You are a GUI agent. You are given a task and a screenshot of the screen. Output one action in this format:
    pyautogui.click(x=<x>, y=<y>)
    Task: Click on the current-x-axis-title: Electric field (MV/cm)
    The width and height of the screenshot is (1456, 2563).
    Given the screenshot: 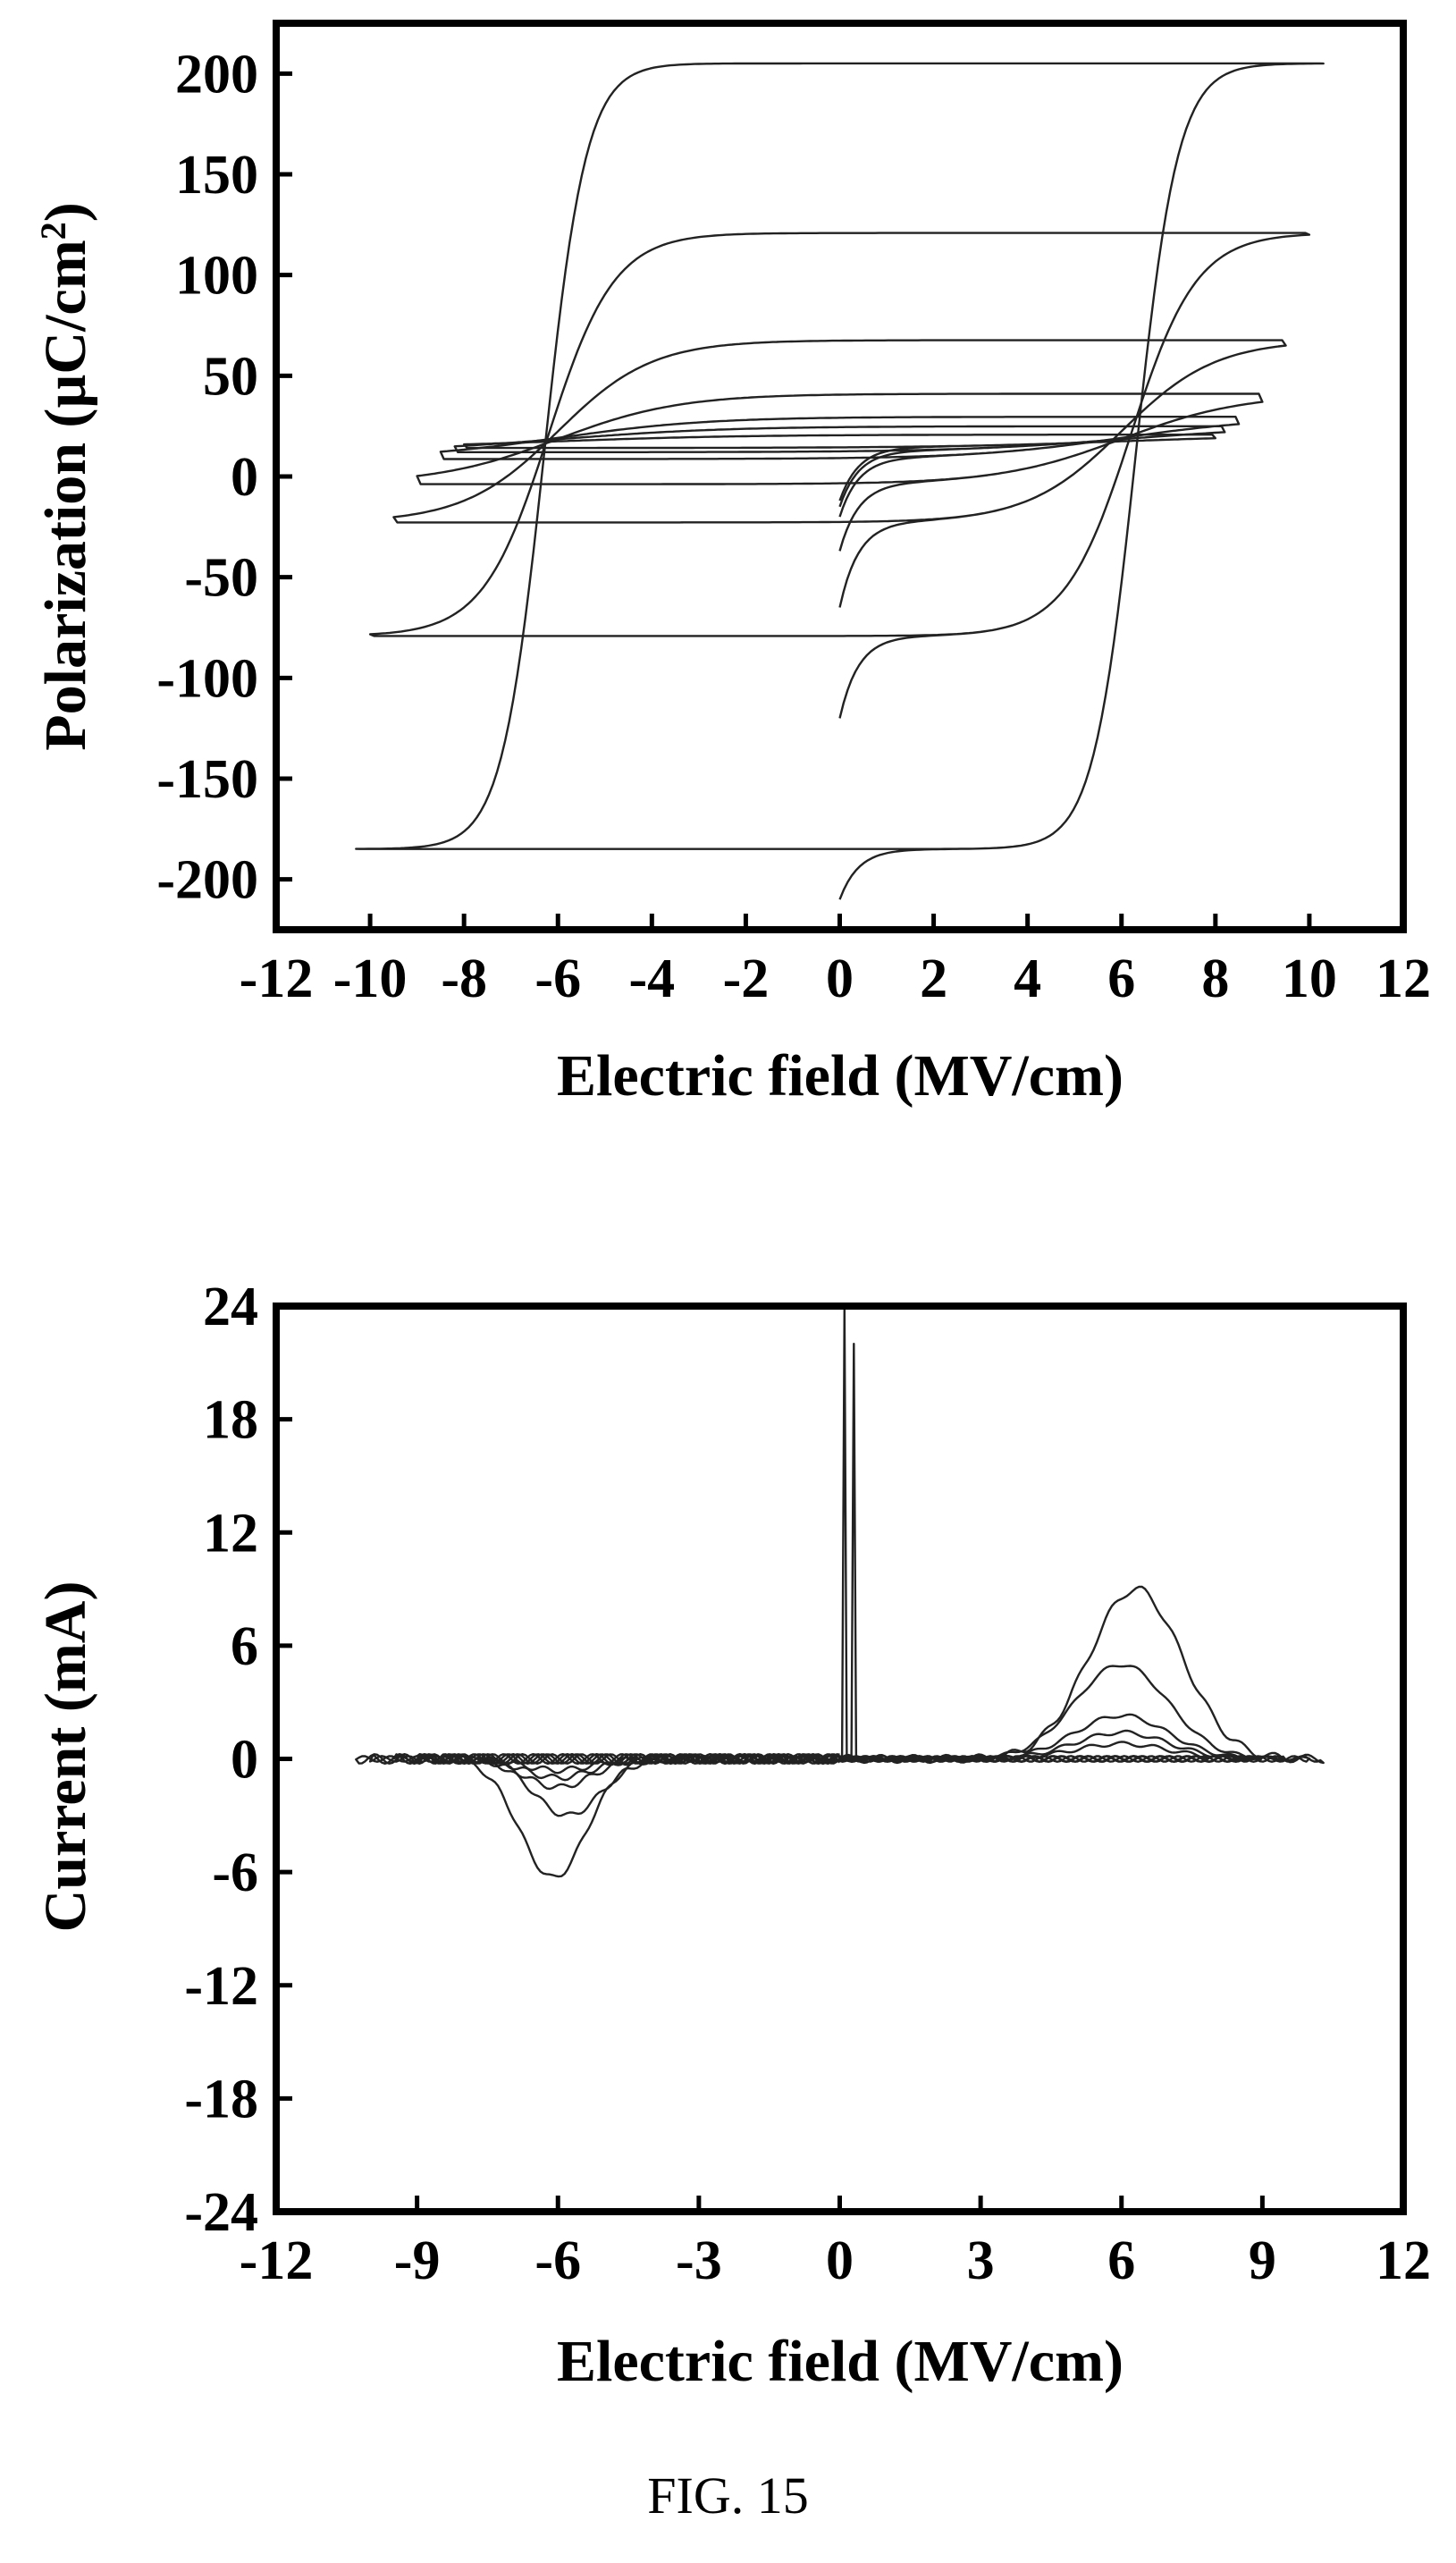 What is the action you would take?
    pyautogui.click(x=840, y=2361)
    